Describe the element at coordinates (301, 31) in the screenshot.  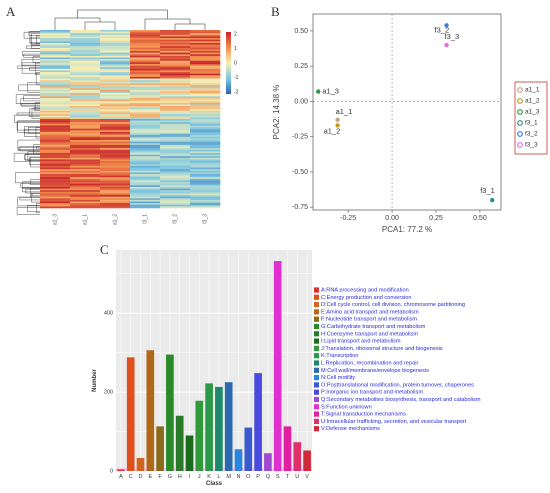
I see `y-tick-label: 0.50` at that location.